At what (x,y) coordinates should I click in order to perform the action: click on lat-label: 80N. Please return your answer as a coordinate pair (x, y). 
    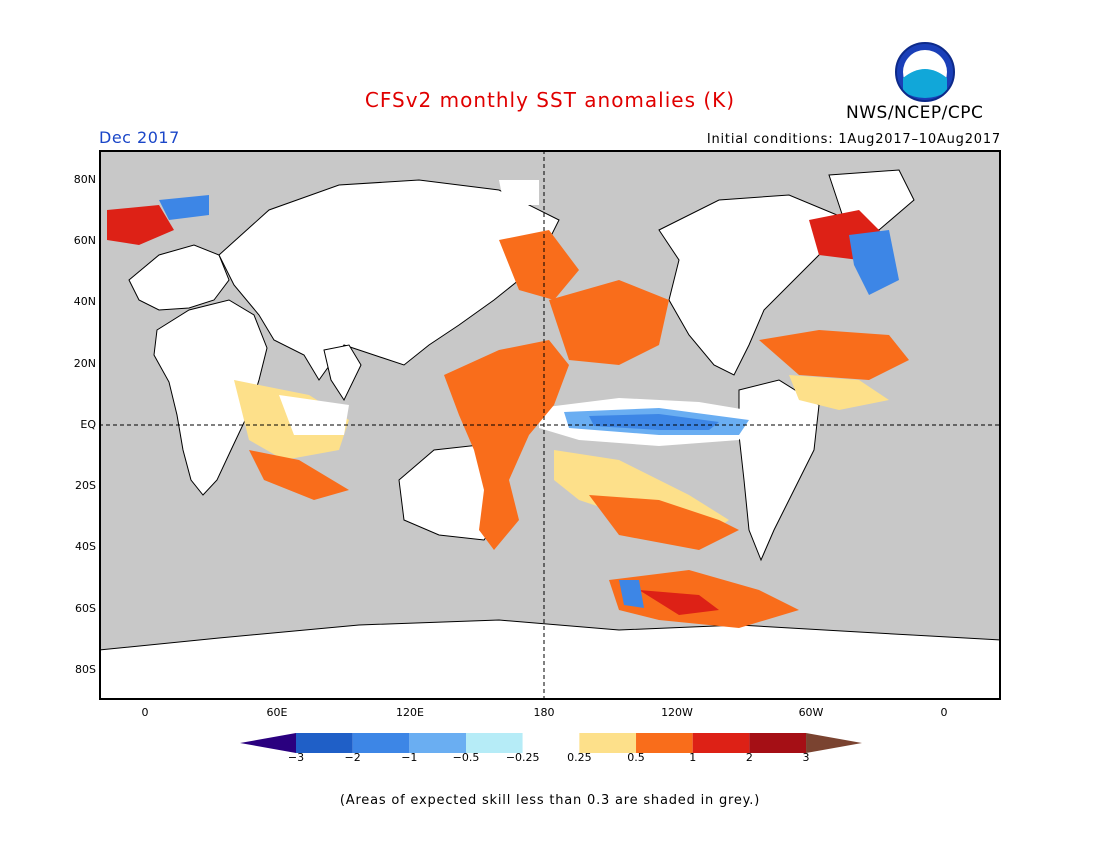
    Looking at the image, I should click on (84, 179).